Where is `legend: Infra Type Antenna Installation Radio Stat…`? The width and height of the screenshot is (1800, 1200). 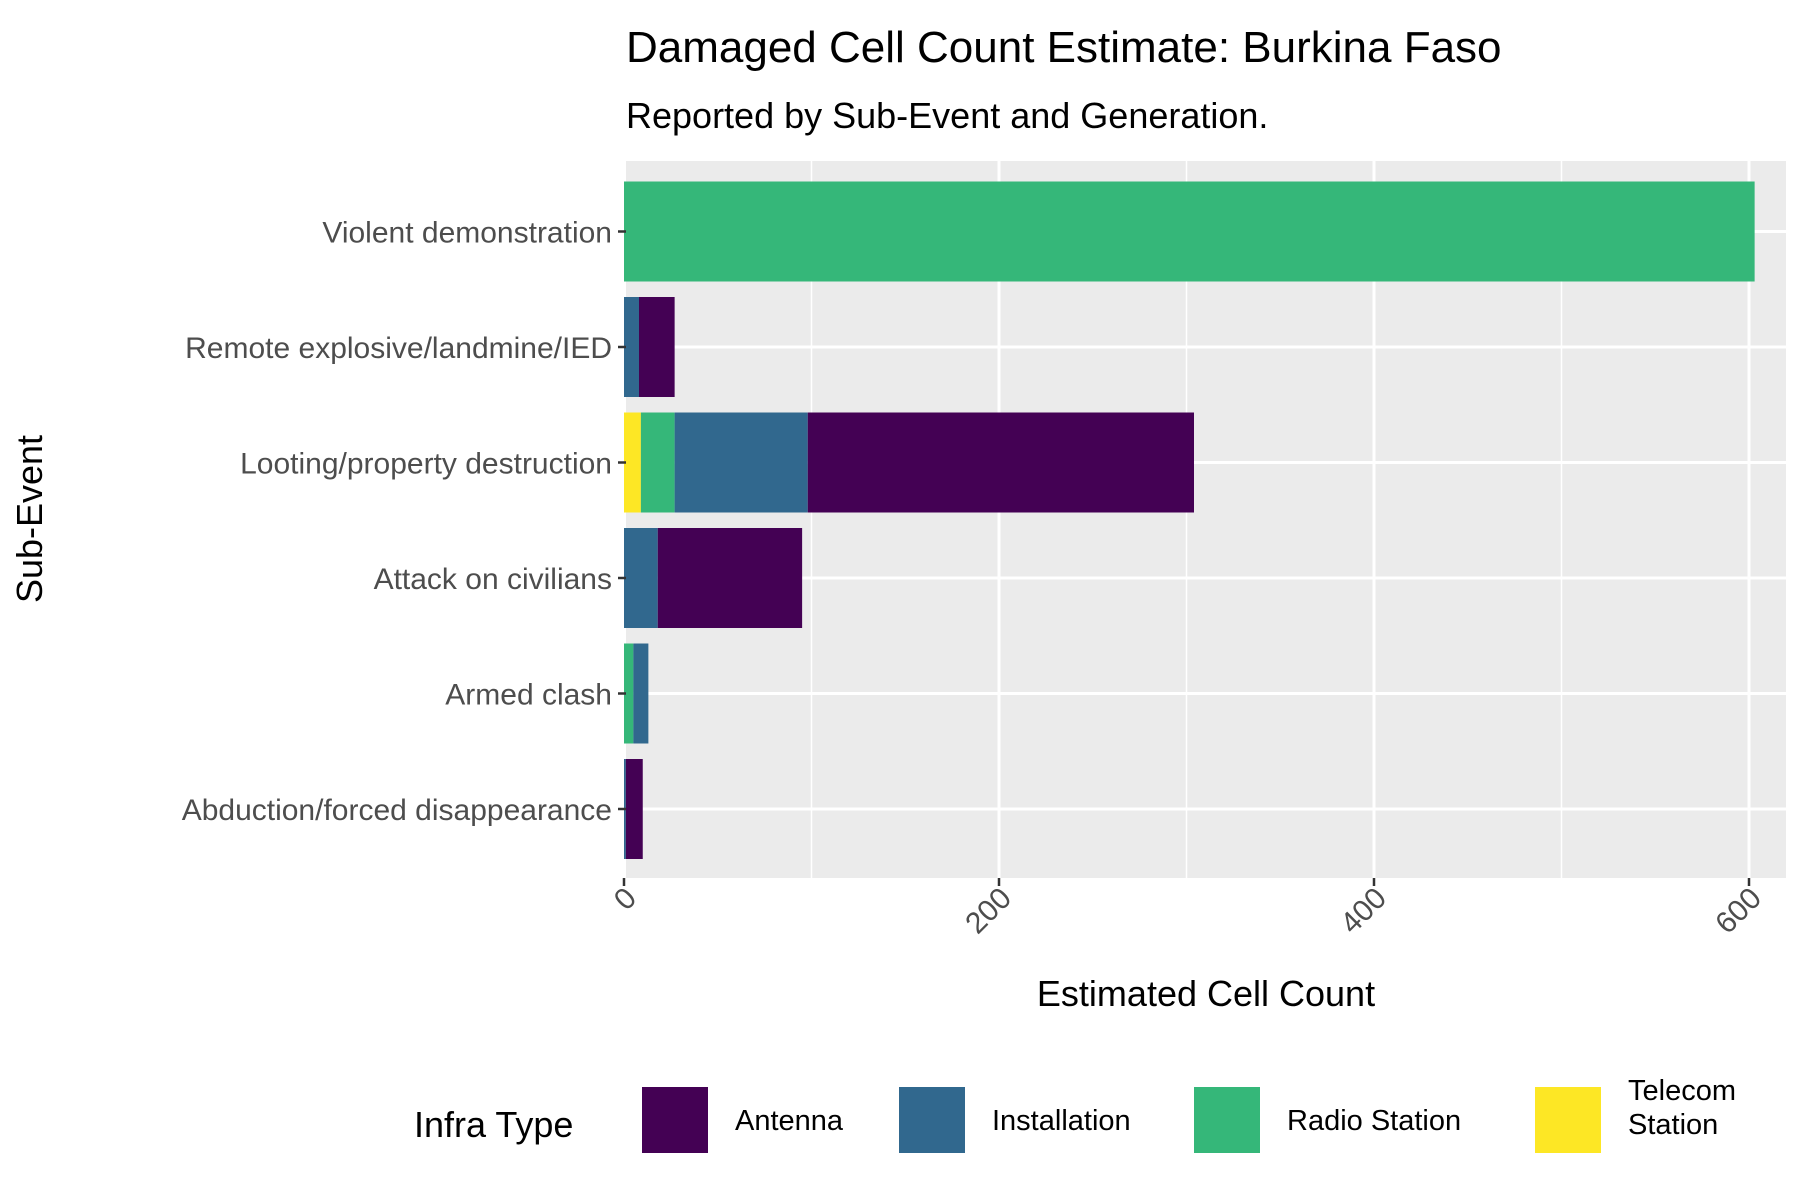
legend: Infra Type Antenna Installation Radio Stat… is located at coordinates (1075, 1115).